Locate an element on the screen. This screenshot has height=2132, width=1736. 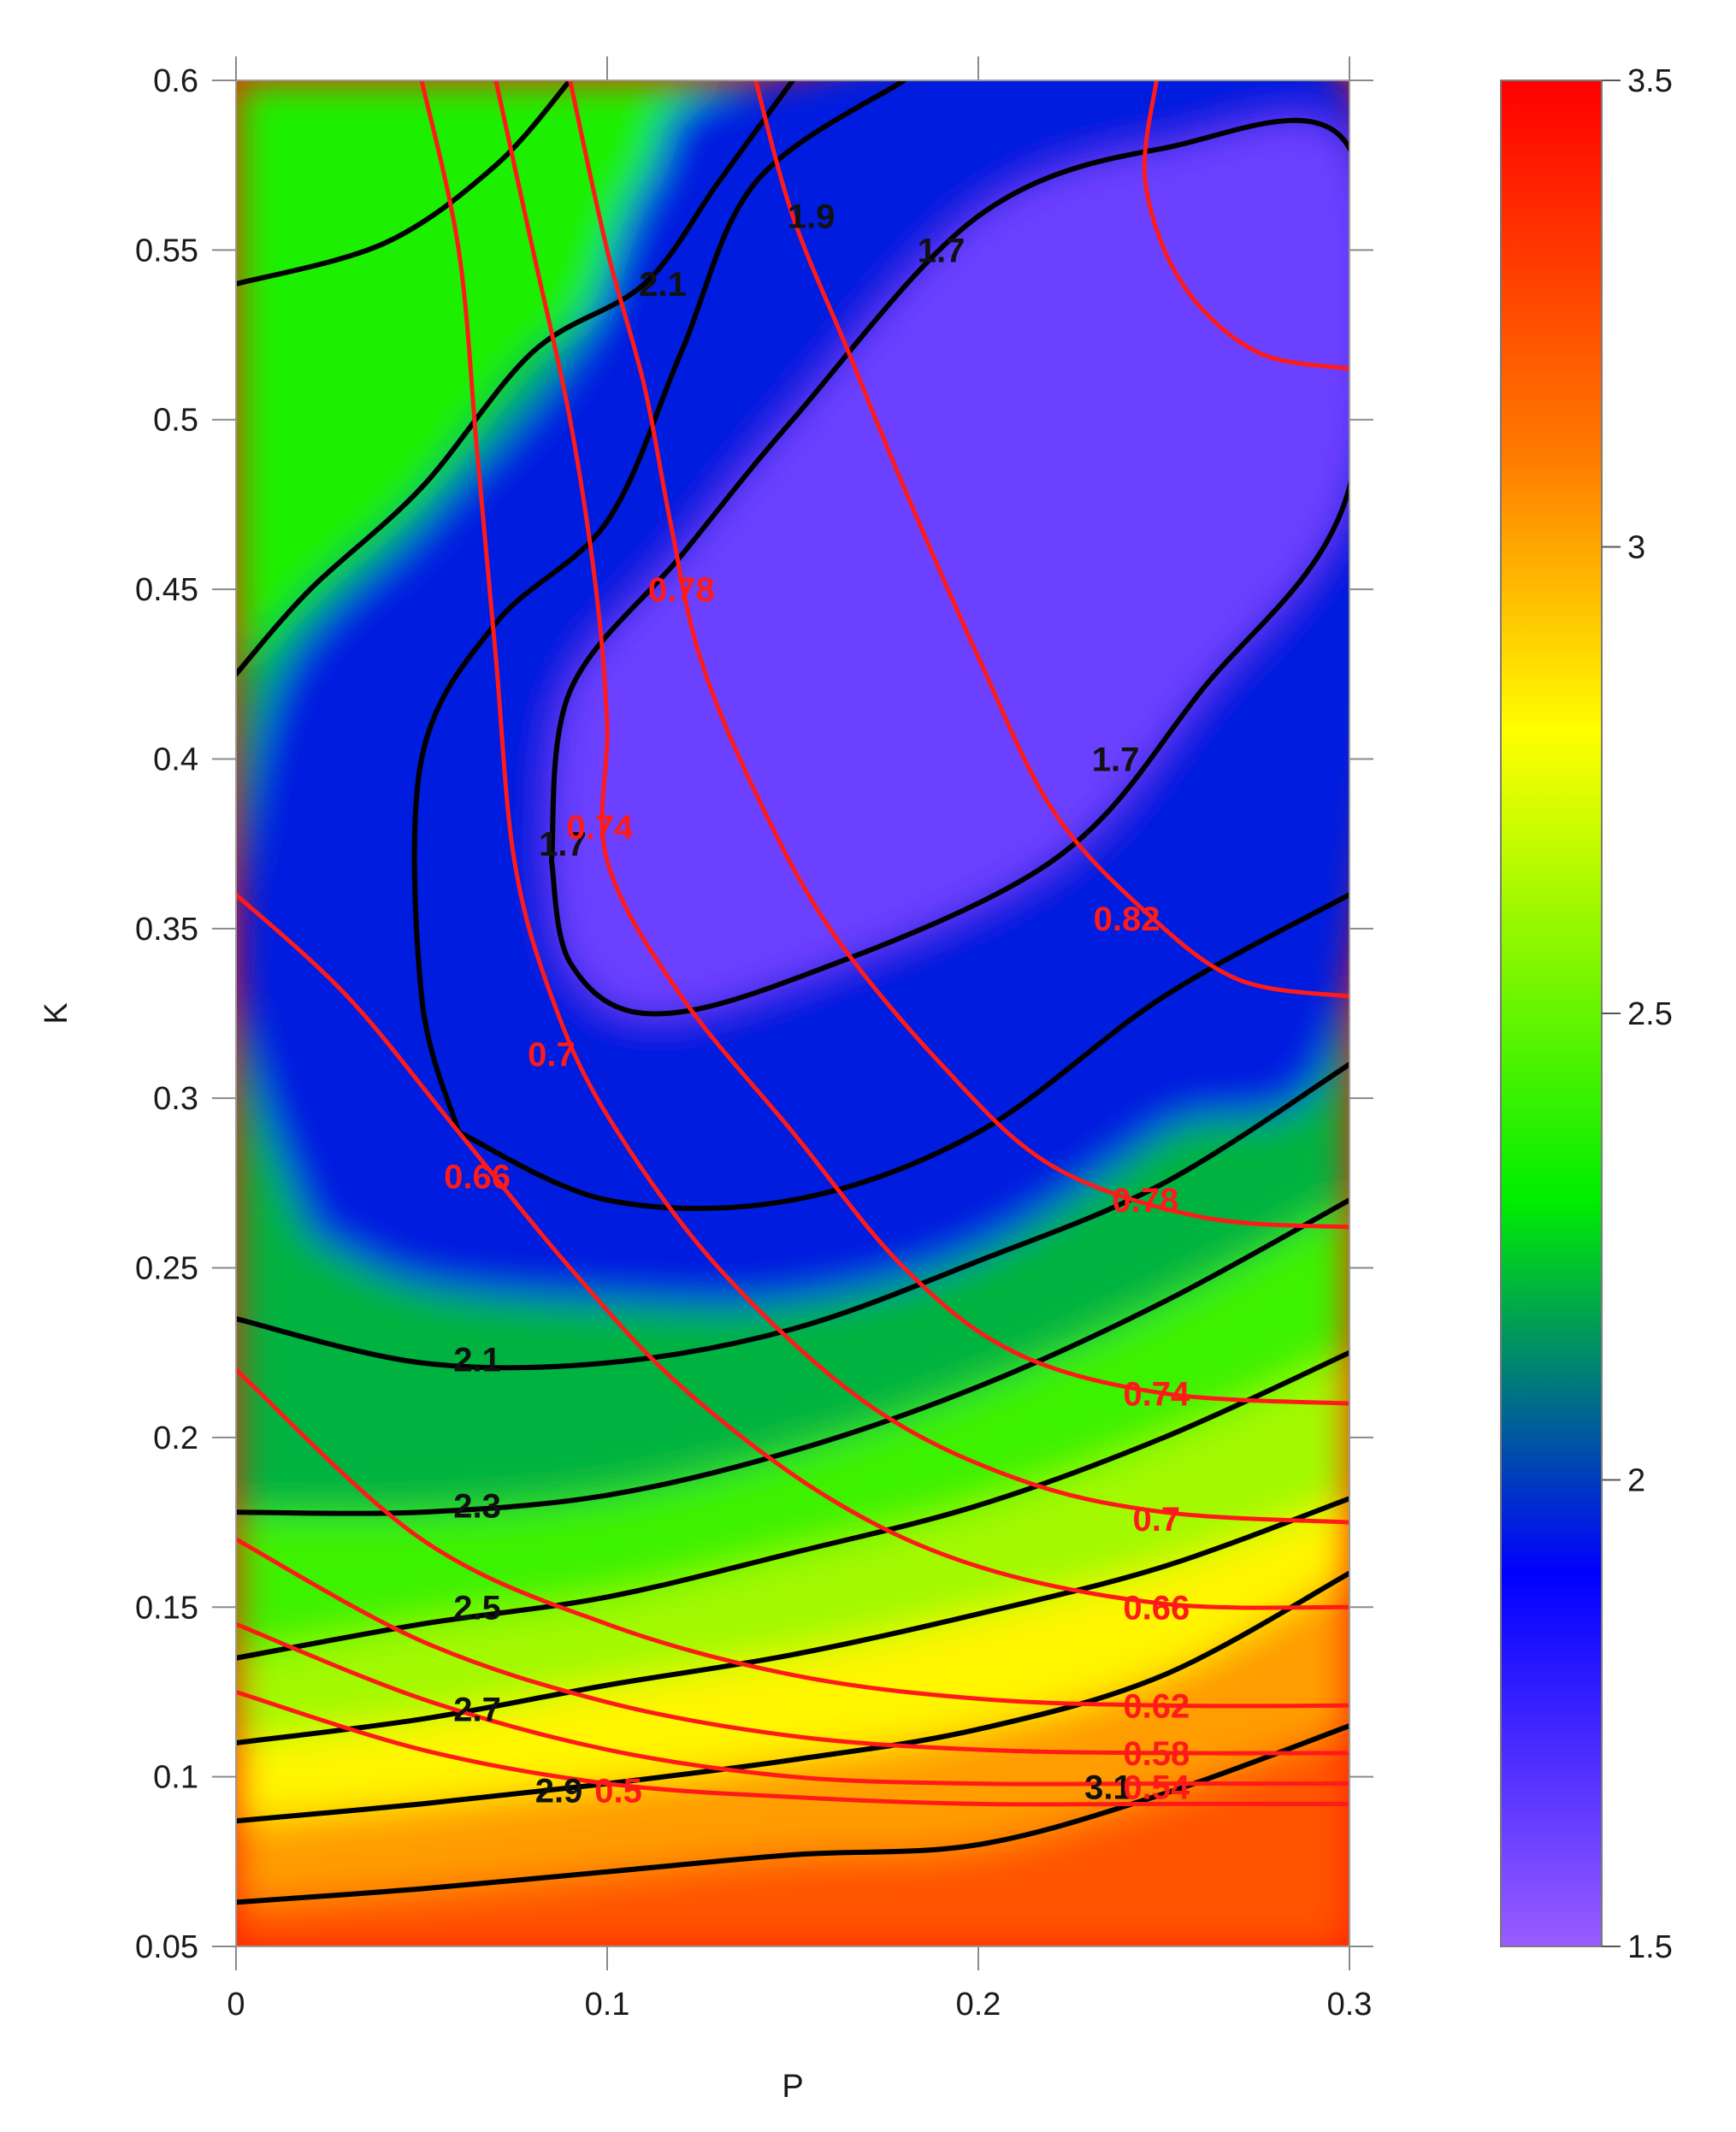
field-contour-2.3 is located at coordinates (793, 1356).